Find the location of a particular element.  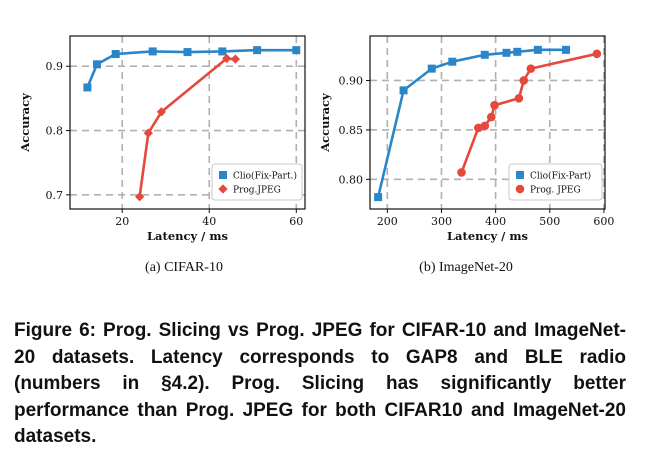

x-tick-label: 20 is located at coordinates (122, 221).